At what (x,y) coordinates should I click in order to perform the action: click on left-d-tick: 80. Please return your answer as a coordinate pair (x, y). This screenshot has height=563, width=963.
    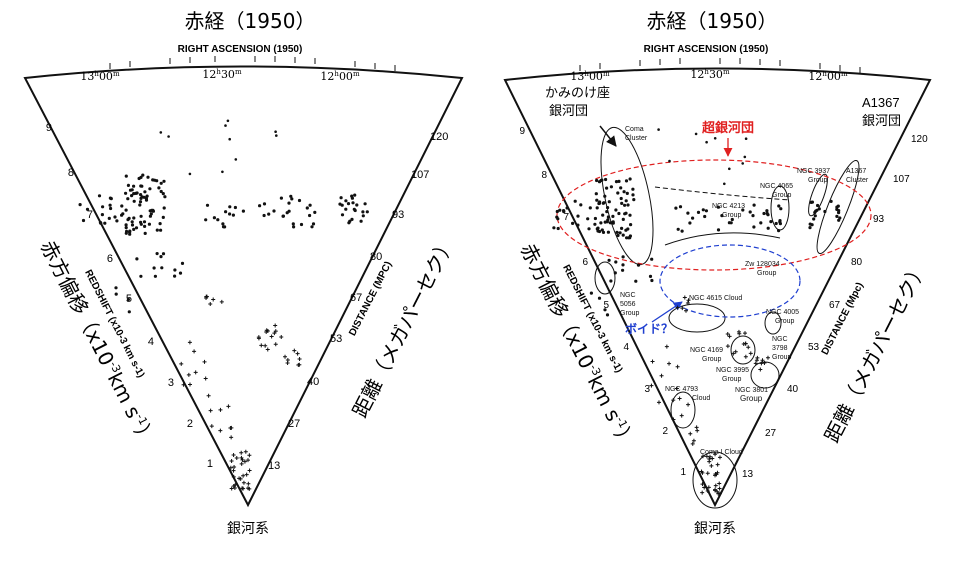
    Looking at the image, I should click on (376, 257).